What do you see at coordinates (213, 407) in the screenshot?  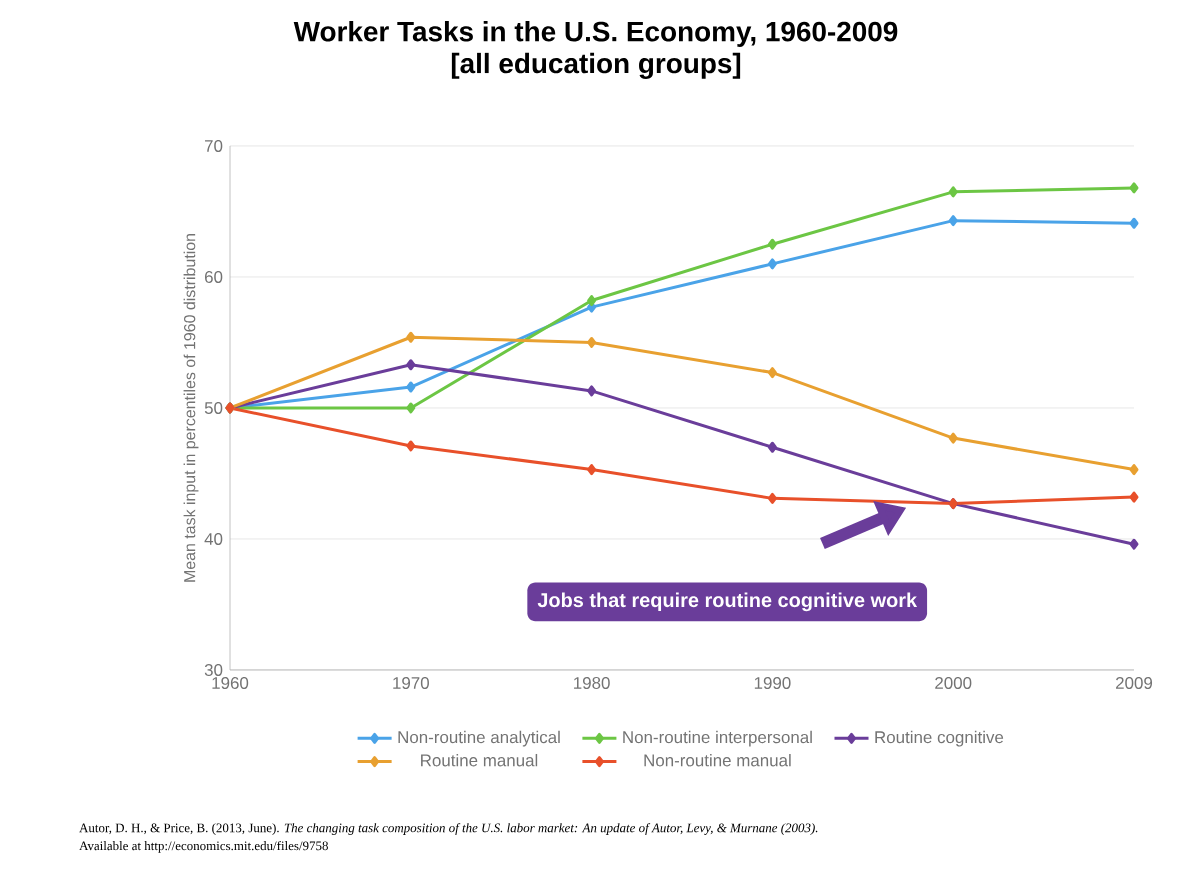 I see `y-tick-label: 50` at bounding box center [213, 407].